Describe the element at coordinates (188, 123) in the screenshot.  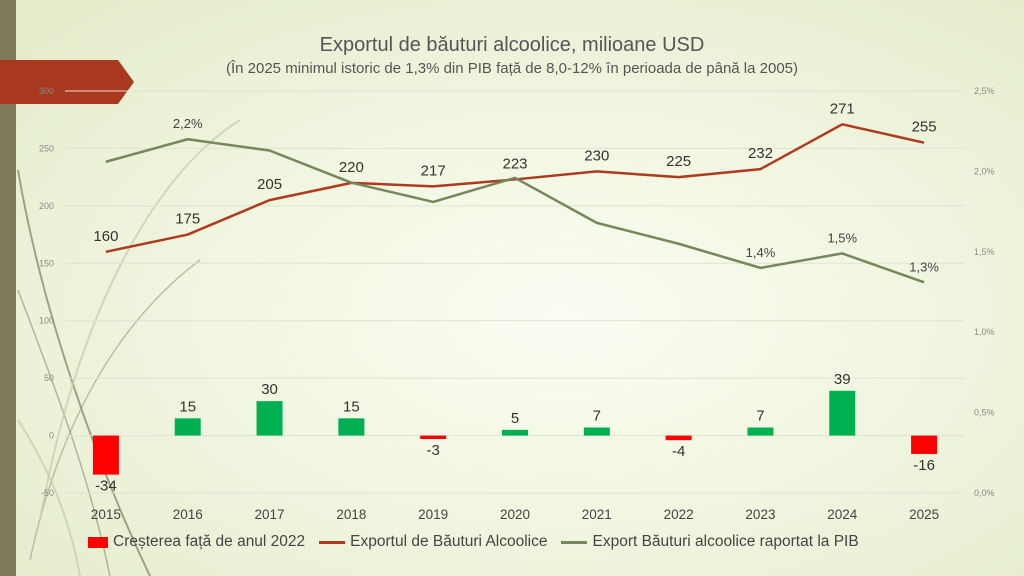
I see `gdp-data-label: 2,2%` at that location.